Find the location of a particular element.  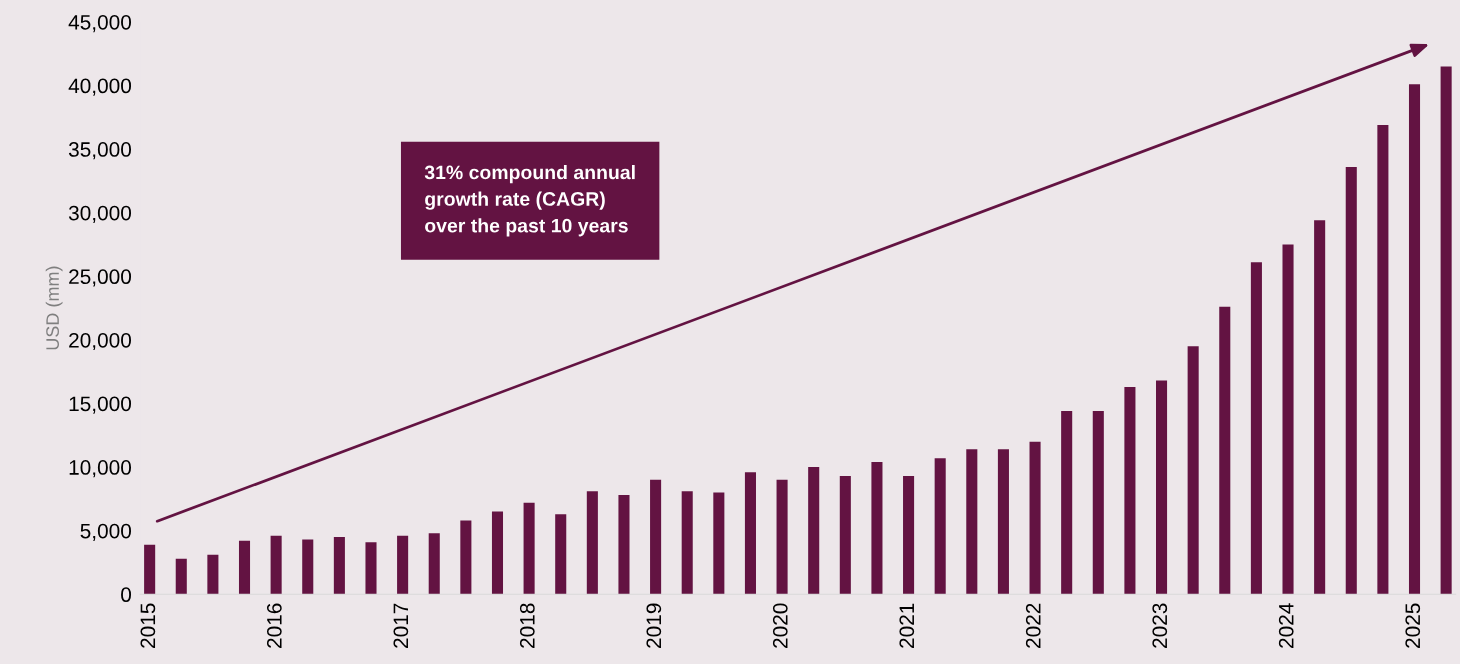

y-tick-label: 35,000 is located at coordinates (100, 151).